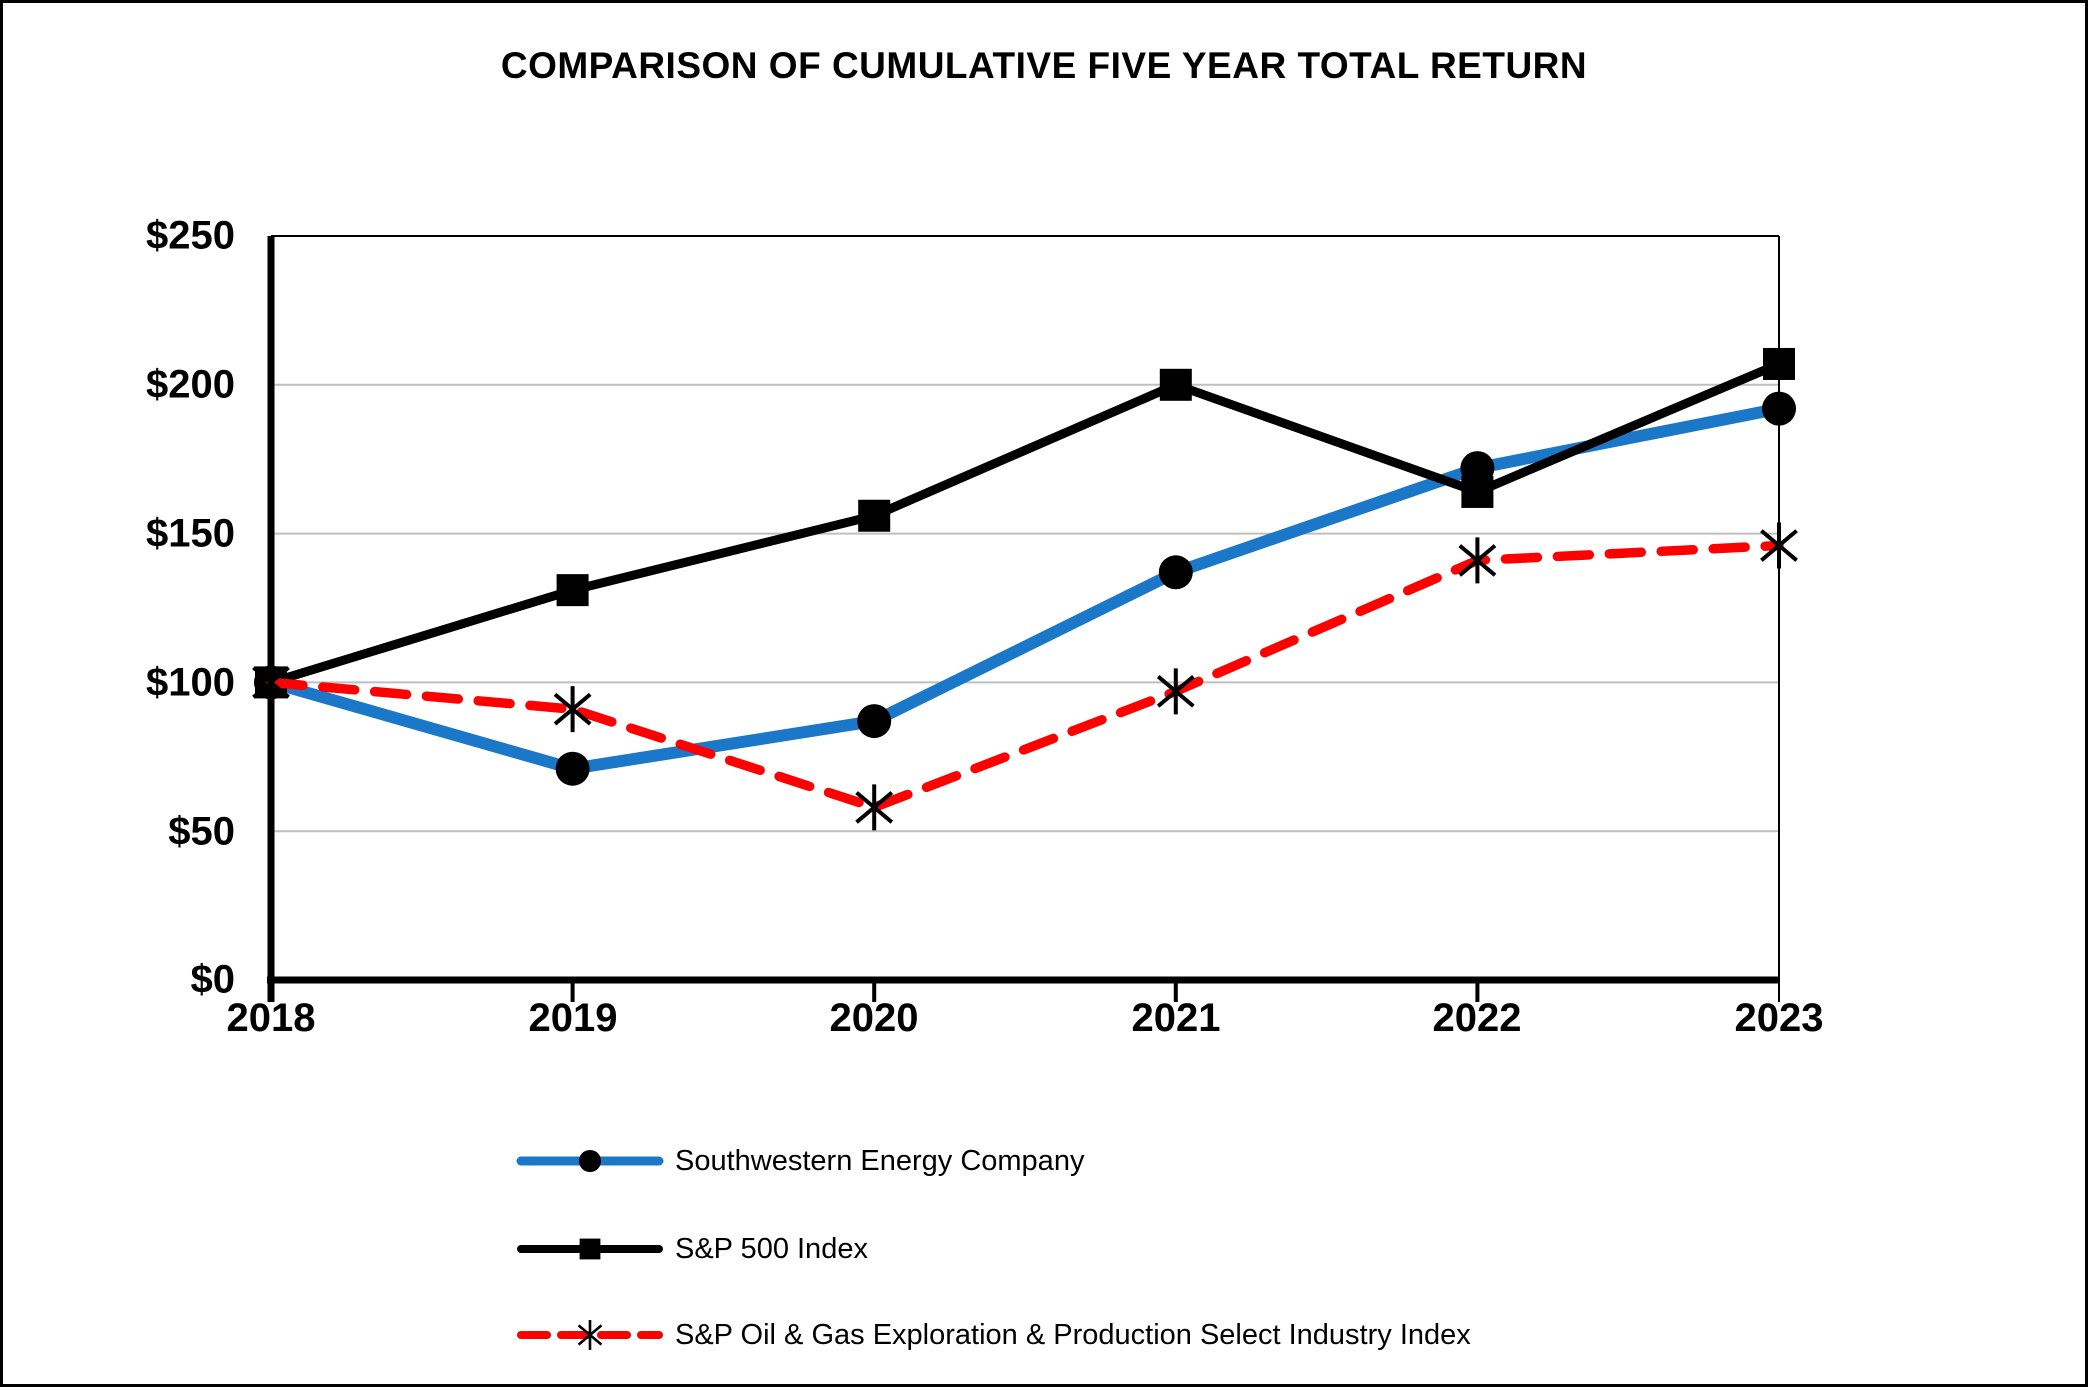  Describe the element at coordinates (590, 1161) in the screenshot. I see `legend-swatch-line-circle-icon` at that location.